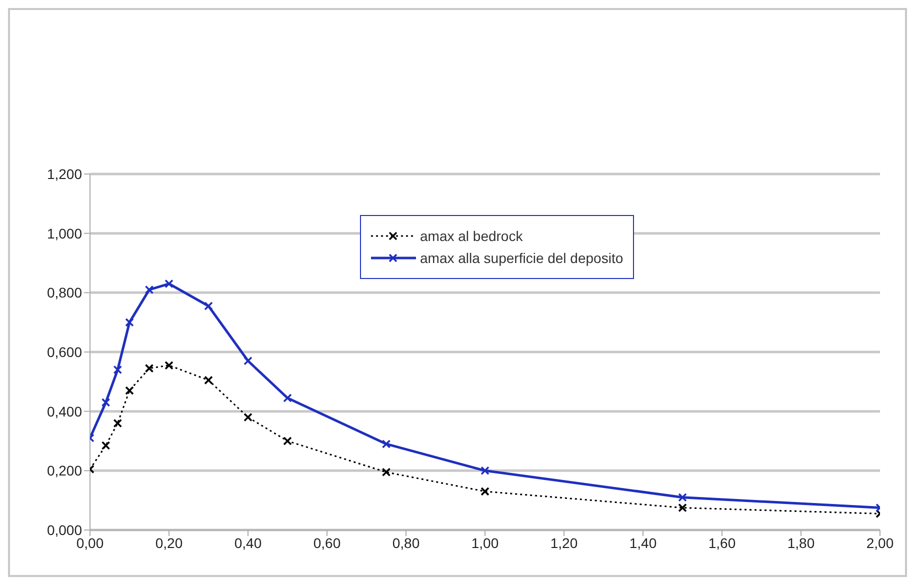  I want to click on x-tick-label: 0,20, so click(169, 542).